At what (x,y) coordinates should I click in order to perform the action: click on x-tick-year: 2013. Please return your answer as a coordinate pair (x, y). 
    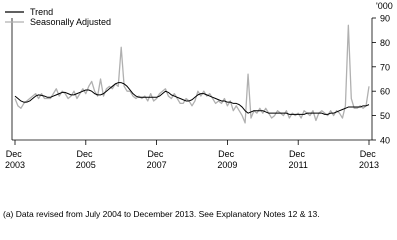
    Looking at the image, I should click on (369, 165).